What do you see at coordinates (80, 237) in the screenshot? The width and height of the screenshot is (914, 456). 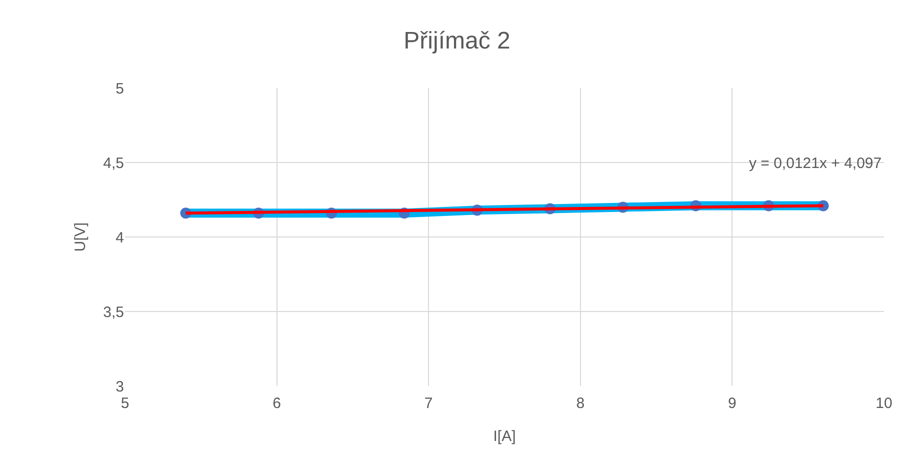 I see `y-axis-title: U[V]` at bounding box center [80, 237].